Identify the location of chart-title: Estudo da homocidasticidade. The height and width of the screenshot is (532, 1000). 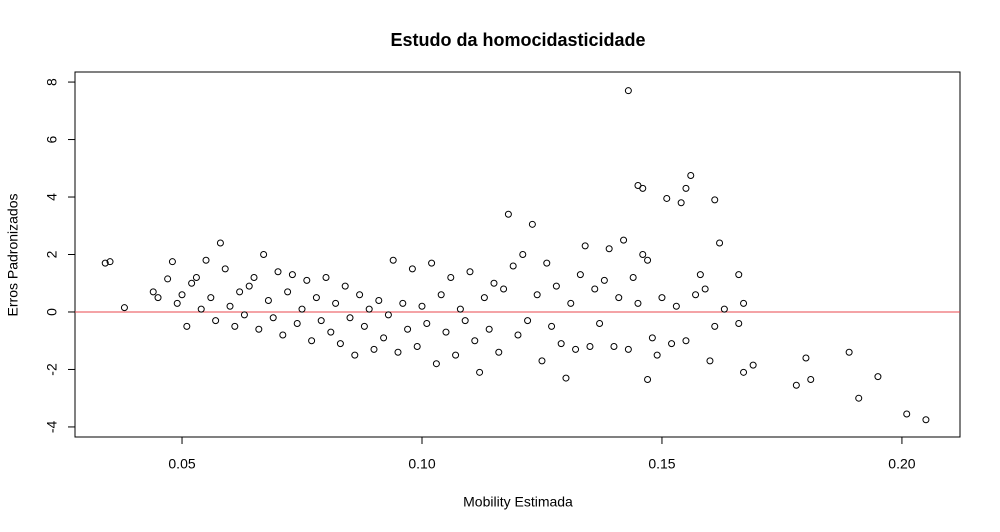
(517, 40).